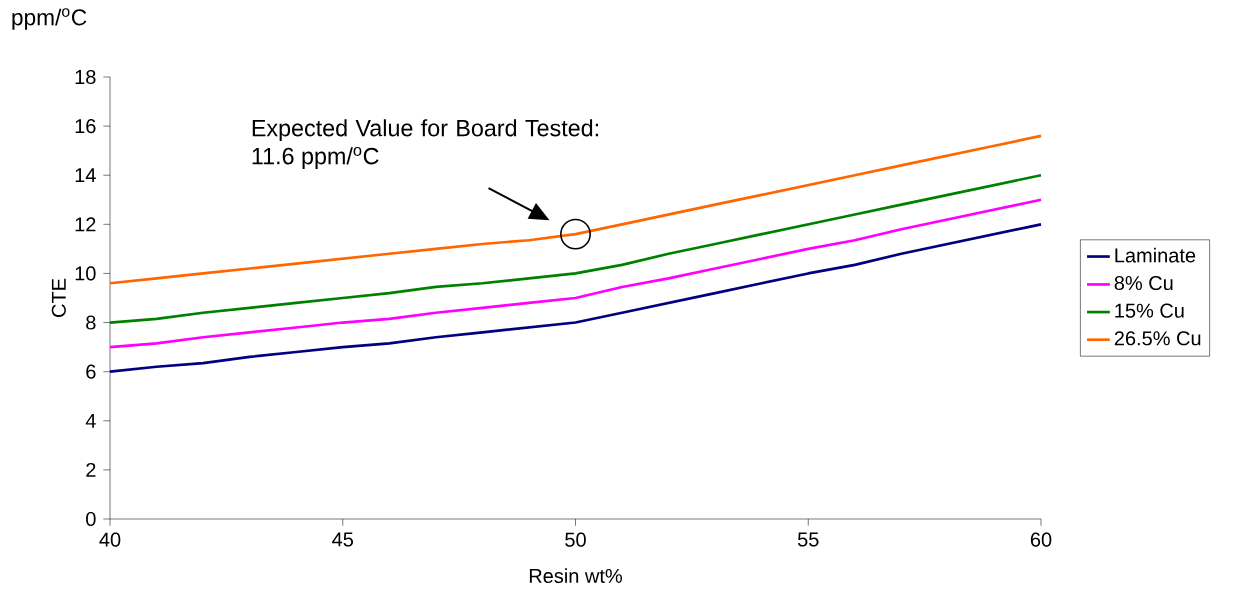 Image resolution: width=1260 pixels, height=613 pixels. What do you see at coordinates (425, 144) in the screenshot?
I see `annotation: Expected Value for Board Tested: 11.6 ppm/$^{o}$C` at bounding box center [425, 144].